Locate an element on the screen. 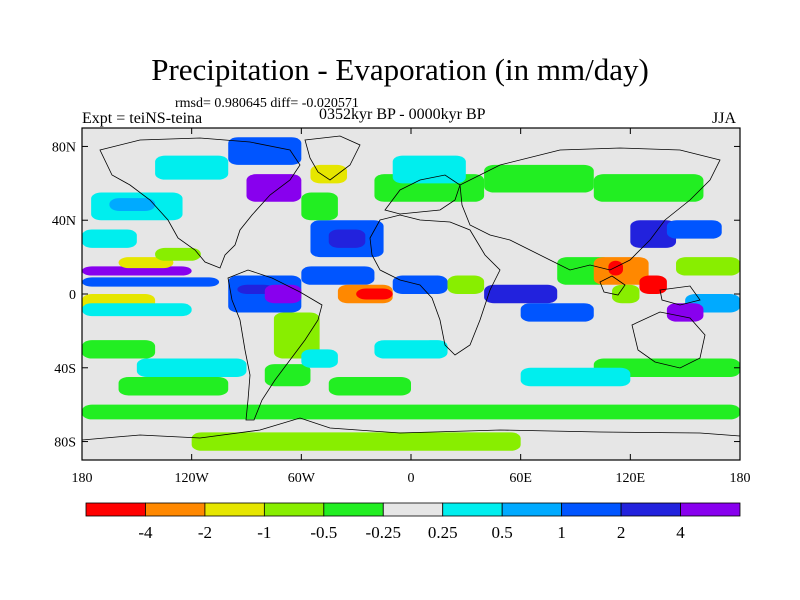 The image size is (800, 600). colorbar-label: 0.5 is located at coordinates (502, 532).